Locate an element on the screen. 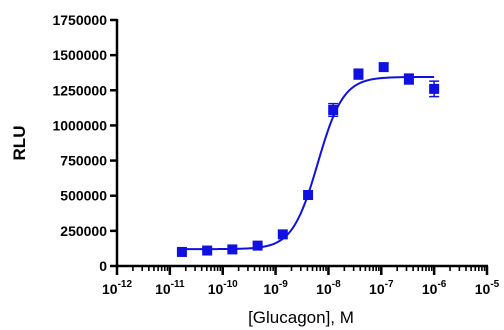 Image resolution: width=504 pixels, height=330 pixels. x-tick-label-exponent: -5 is located at coordinates (494, 284).